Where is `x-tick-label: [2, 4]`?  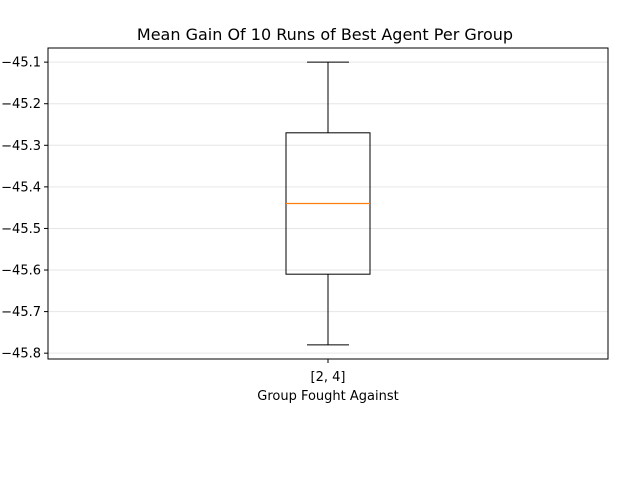
x-tick-label: [2, 4] is located at coordinates (328, 377).